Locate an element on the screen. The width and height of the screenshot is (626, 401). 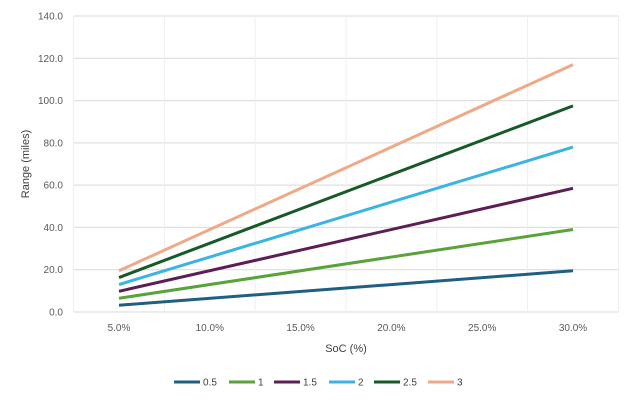
y-tick-label: 120.0 is located at coordinates (50, 59).